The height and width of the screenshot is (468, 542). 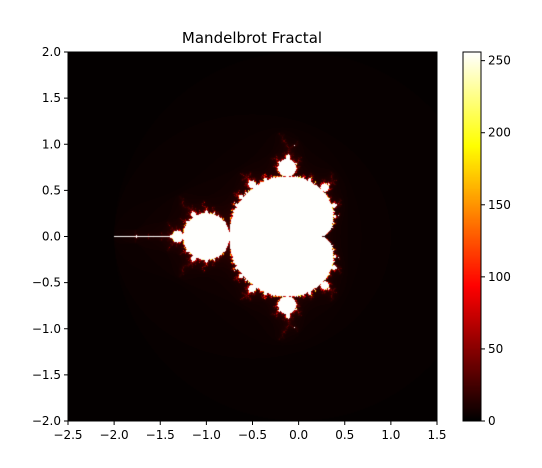 What do you see at coordinates (492, 421) in the screenshot?
I see `colorbar-tick-label: 0` at bounding box center [492, 421].